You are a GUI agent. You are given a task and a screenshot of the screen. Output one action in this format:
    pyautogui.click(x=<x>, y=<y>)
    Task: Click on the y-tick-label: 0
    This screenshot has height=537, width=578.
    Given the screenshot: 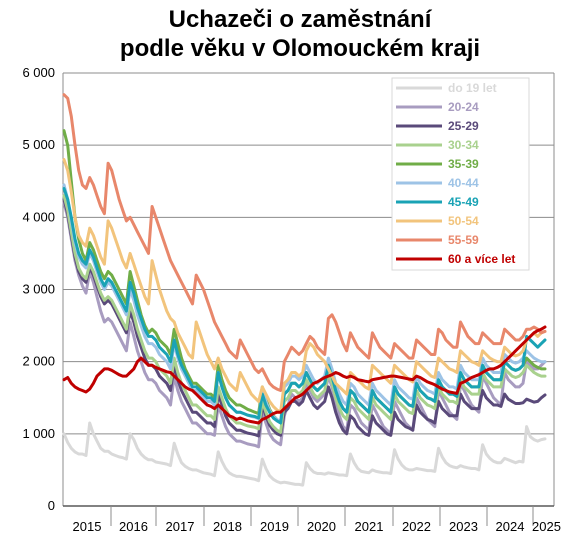 What is the action you would take?
    pyautogui.click(x=51, y=505)
    